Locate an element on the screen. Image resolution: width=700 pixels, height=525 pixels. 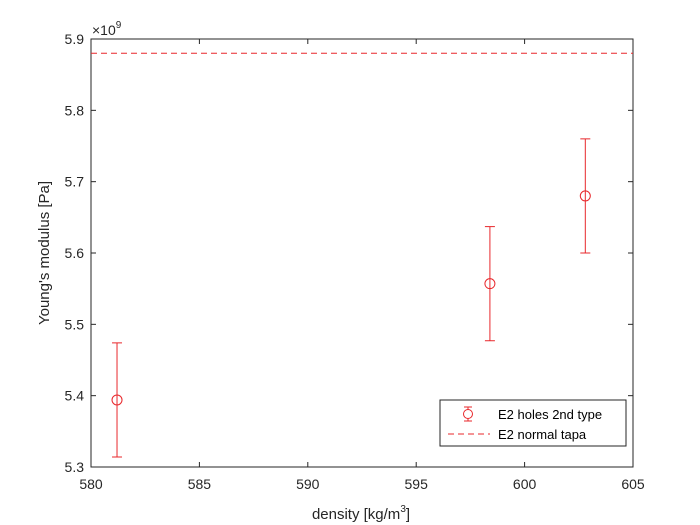
y-exponent-label: ×10⁹ is located at coordinates (107, 29).